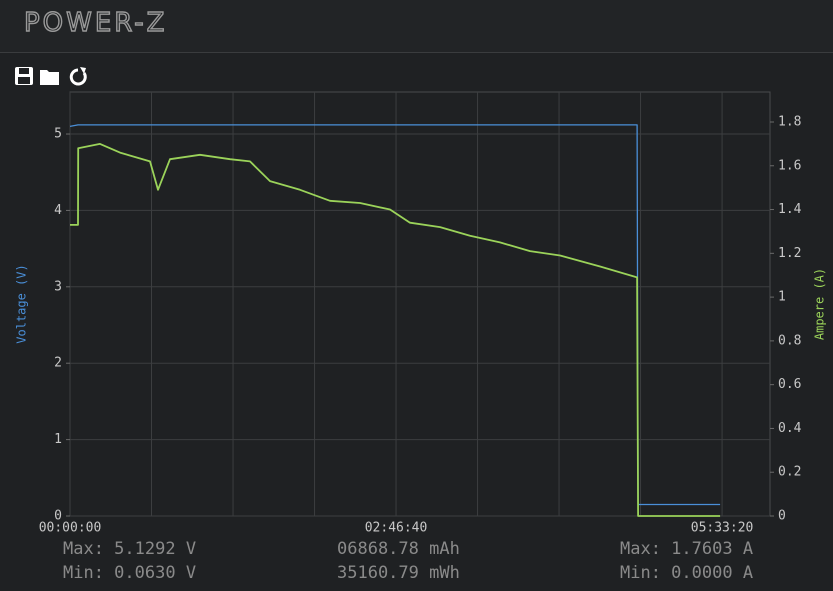 The width and height of the screenshot is (833, 591). Describe the element at coordinates (790, 428) in the screenshot. I see `y2-tick-label: 0.4` at that location.